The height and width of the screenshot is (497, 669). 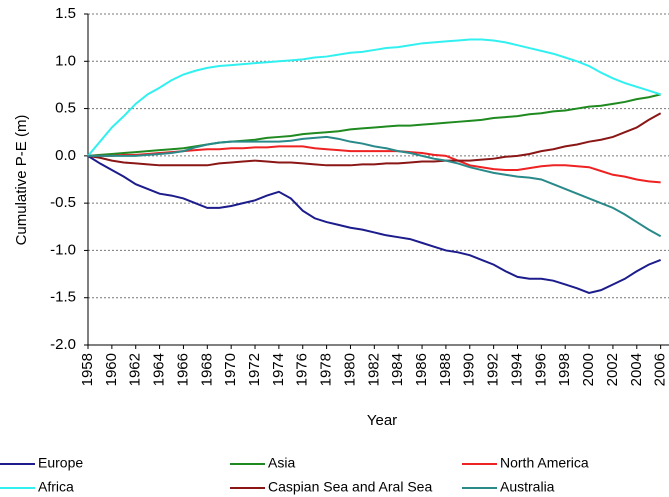 I want to click on legend-label: Africa, so click(x=56, y=487).